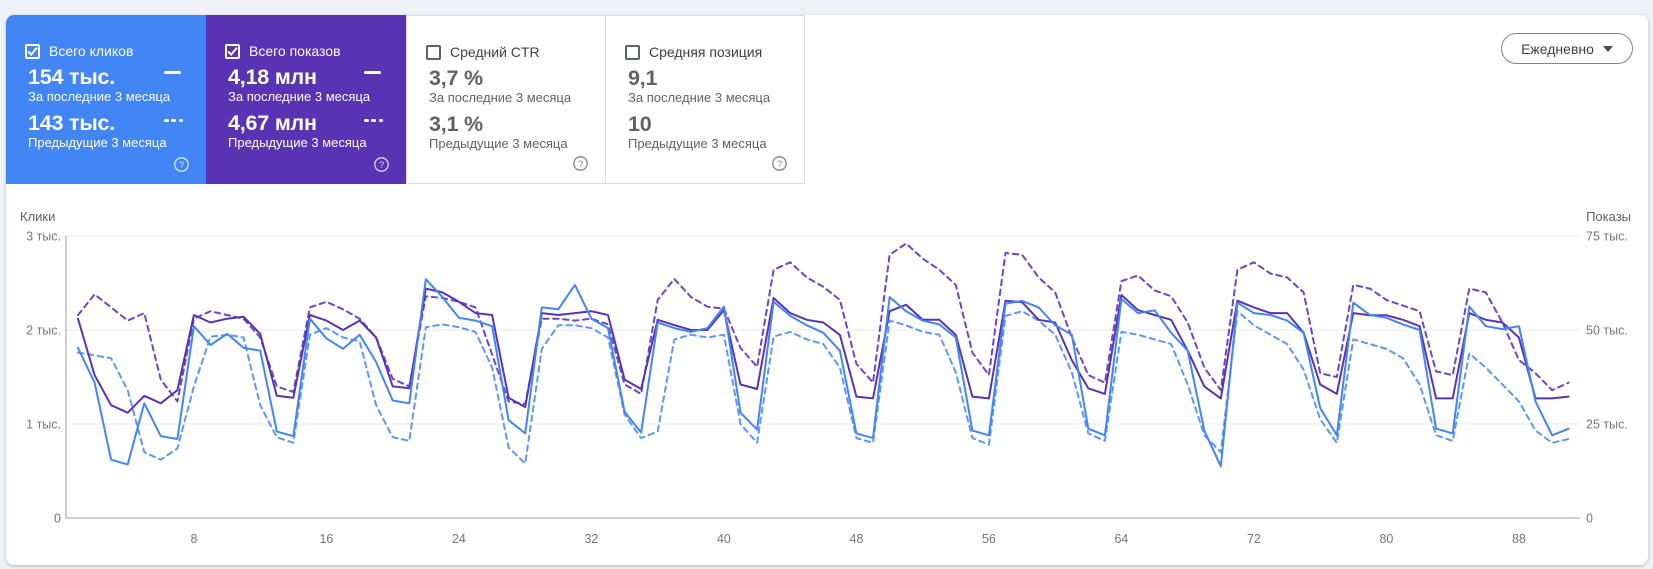  I want to click on metric-value-current: 154 тыс., so click(72, 77).